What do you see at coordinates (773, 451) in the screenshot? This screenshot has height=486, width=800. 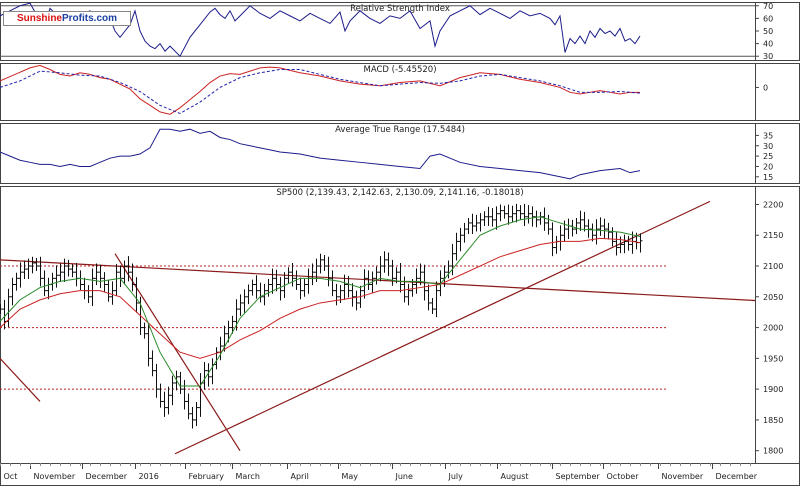 I see `y-tick-label: 1800` at bounding box center [773, 451].